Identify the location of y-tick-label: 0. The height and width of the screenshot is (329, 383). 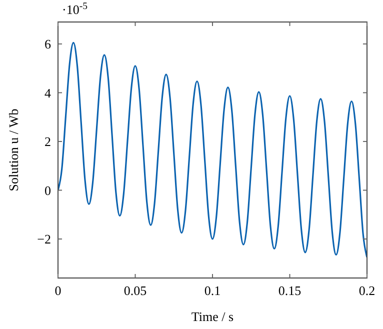
(47, 190).